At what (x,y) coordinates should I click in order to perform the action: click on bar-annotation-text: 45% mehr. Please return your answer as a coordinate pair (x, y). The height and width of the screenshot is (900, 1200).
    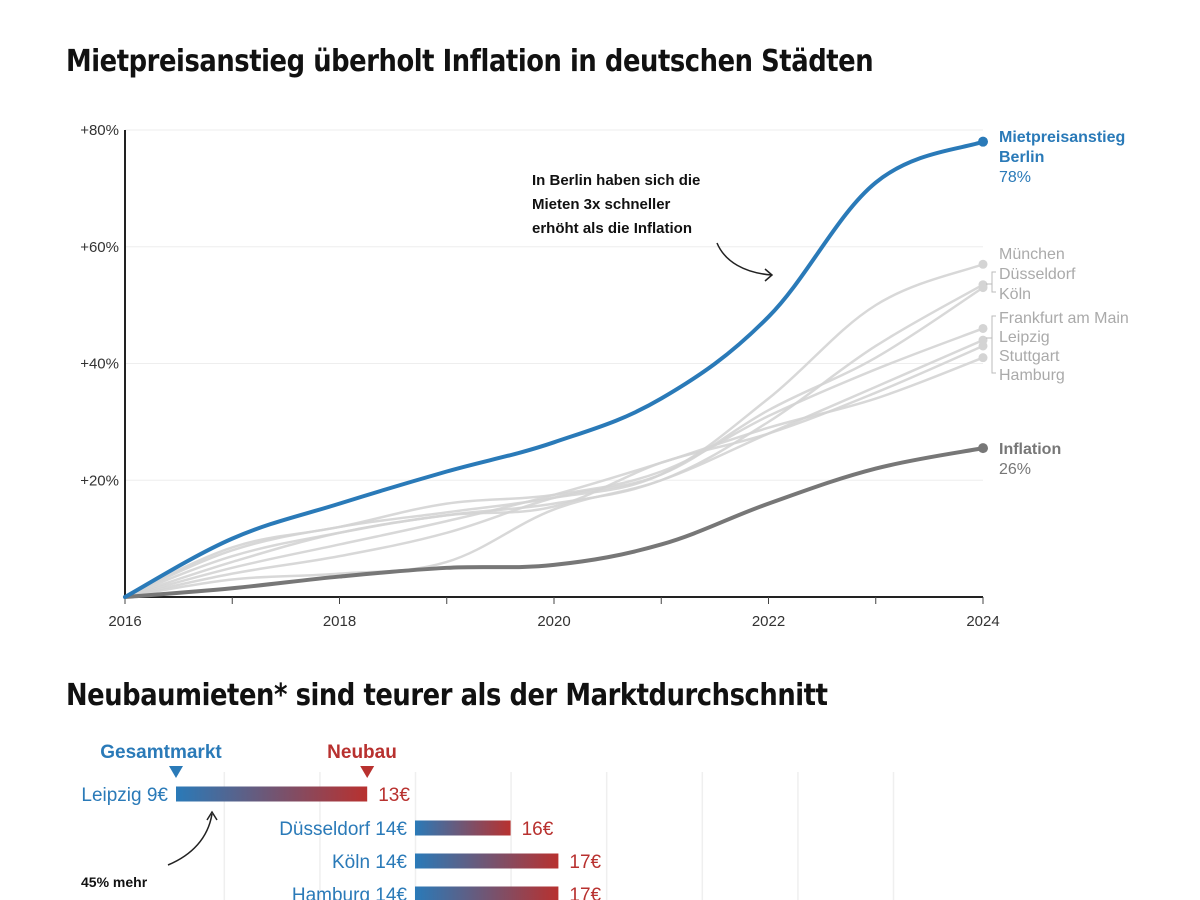
    Looking at the image, I should click on (114, 882).